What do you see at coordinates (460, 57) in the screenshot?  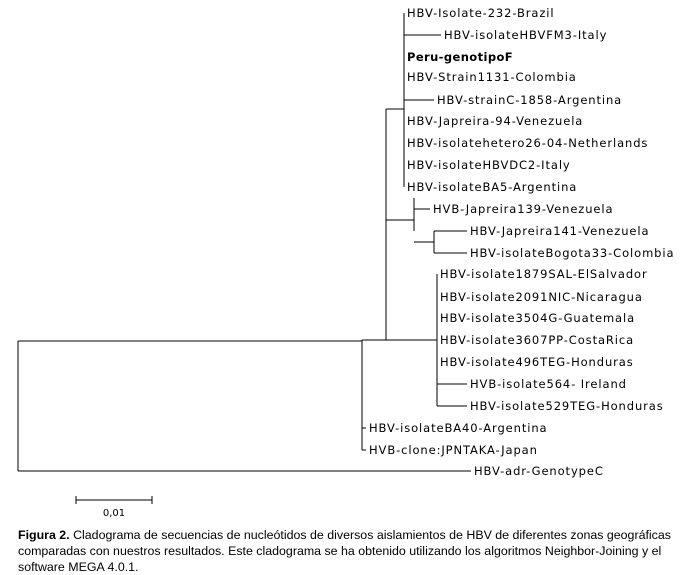 I see `leaf-label: Peru-genotipoF` at bounding box center [460, 57].